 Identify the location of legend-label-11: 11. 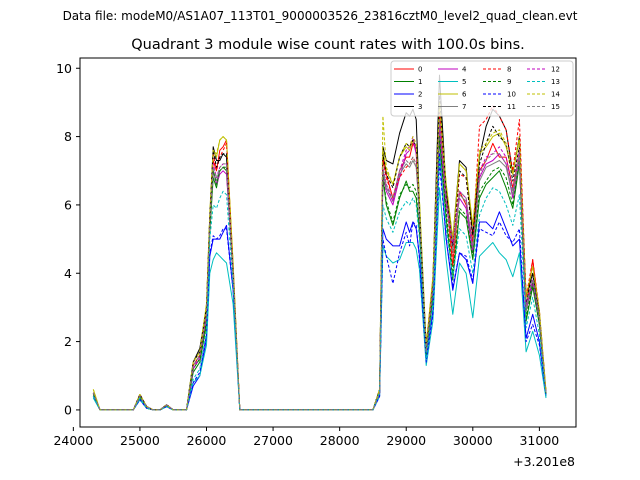
(511, 107).